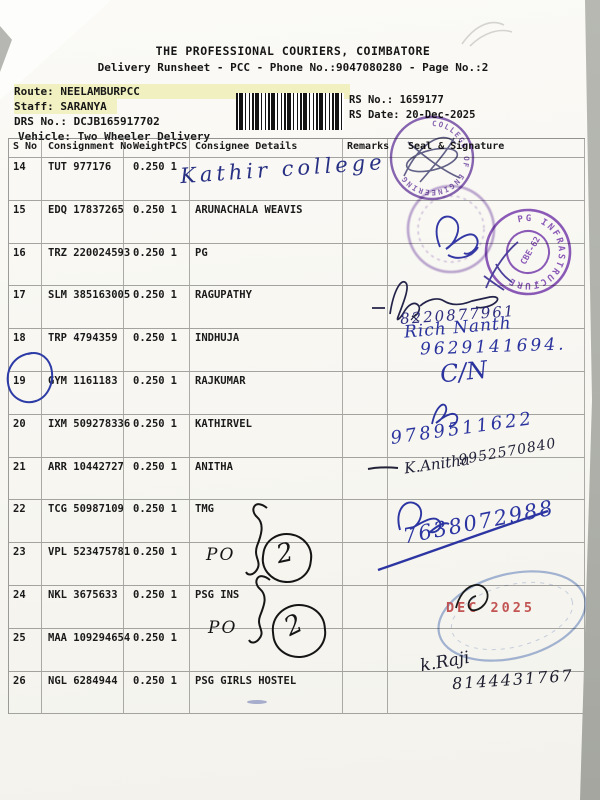 This screenshot has width=600, height=800. What do you see at coordinates (87, 121) in the screenshot?
I see `drs-line: DRS No.: DCJB165917702` at bounding box center [87, 121].